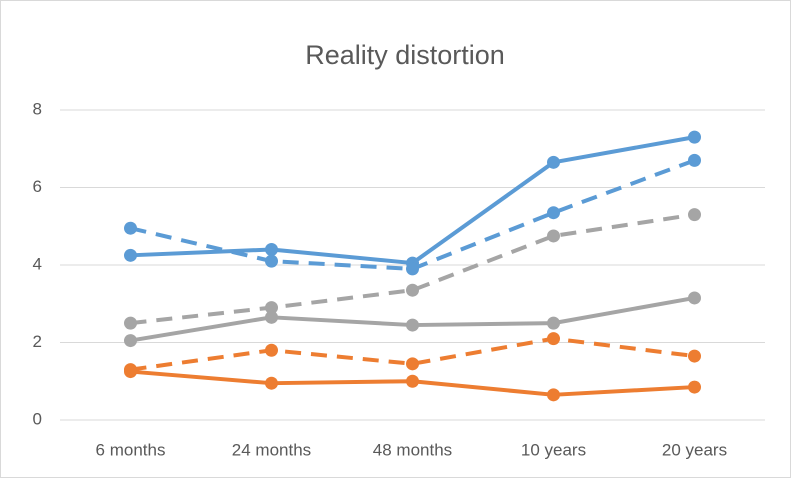 The image size is (792, 479). I want to click on series-line, so click(412, 354).